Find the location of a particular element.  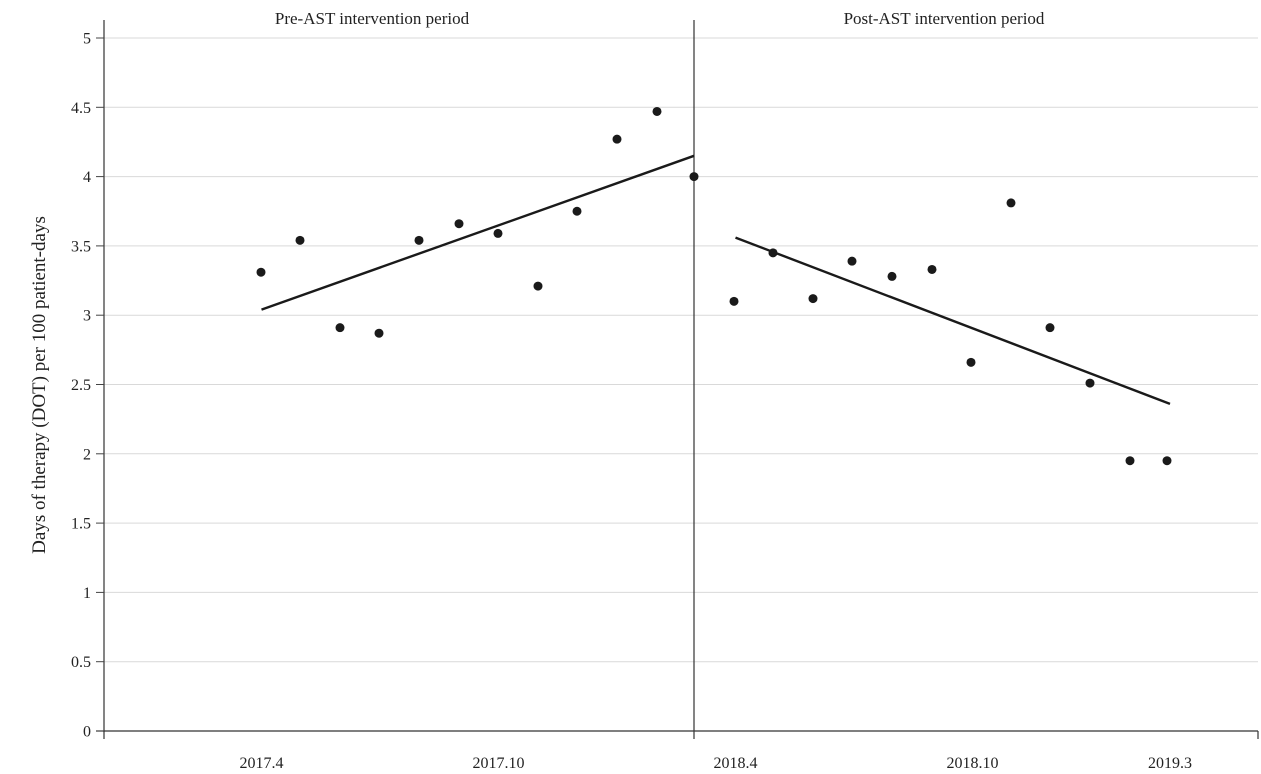

x-tick-label: 2019.3 is located at coordinates (1170, 763).